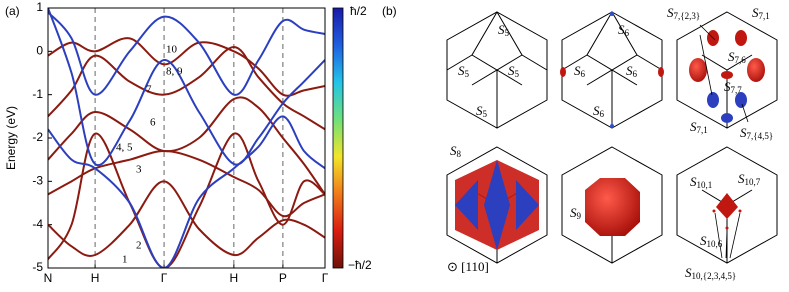  What do you see at coordinates (711, 241) in the screenshot?
I see `surface-label: S10,6` at bounding box center [711, 241].